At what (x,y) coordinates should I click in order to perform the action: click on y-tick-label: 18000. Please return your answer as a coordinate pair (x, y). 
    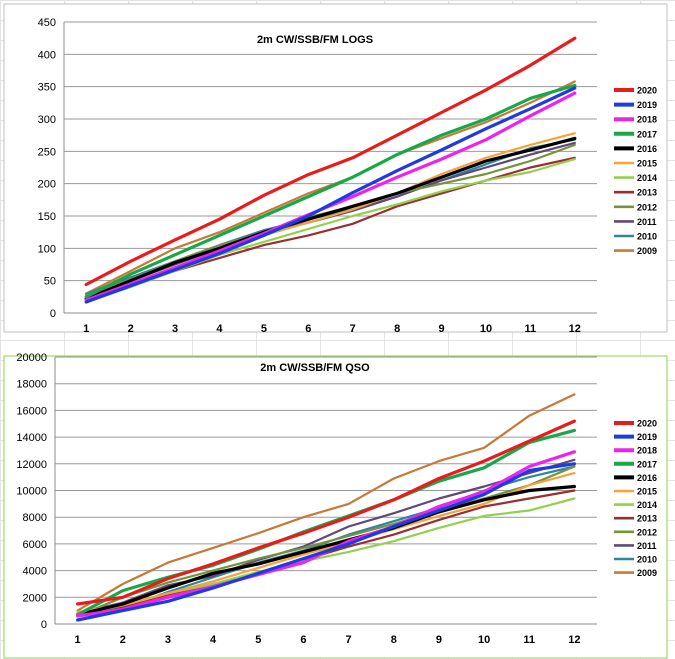
    Looking at the image, I should click on (31, 385).